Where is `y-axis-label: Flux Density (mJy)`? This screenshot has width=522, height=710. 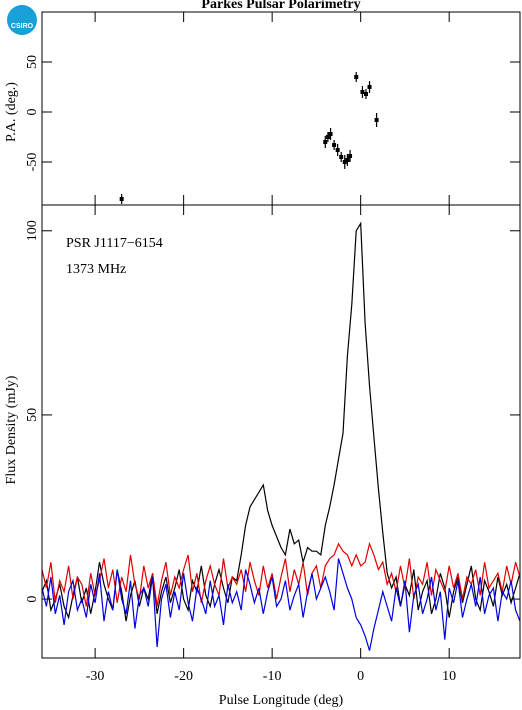
y-axis-label: Flux Density (mJy) is located at coordinates (11, 429).